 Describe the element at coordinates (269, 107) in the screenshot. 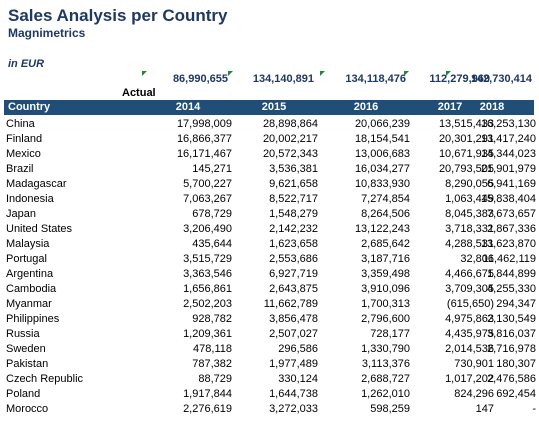

I see `table-header: Country 2014 2015 2016 2017 2018` at that location.